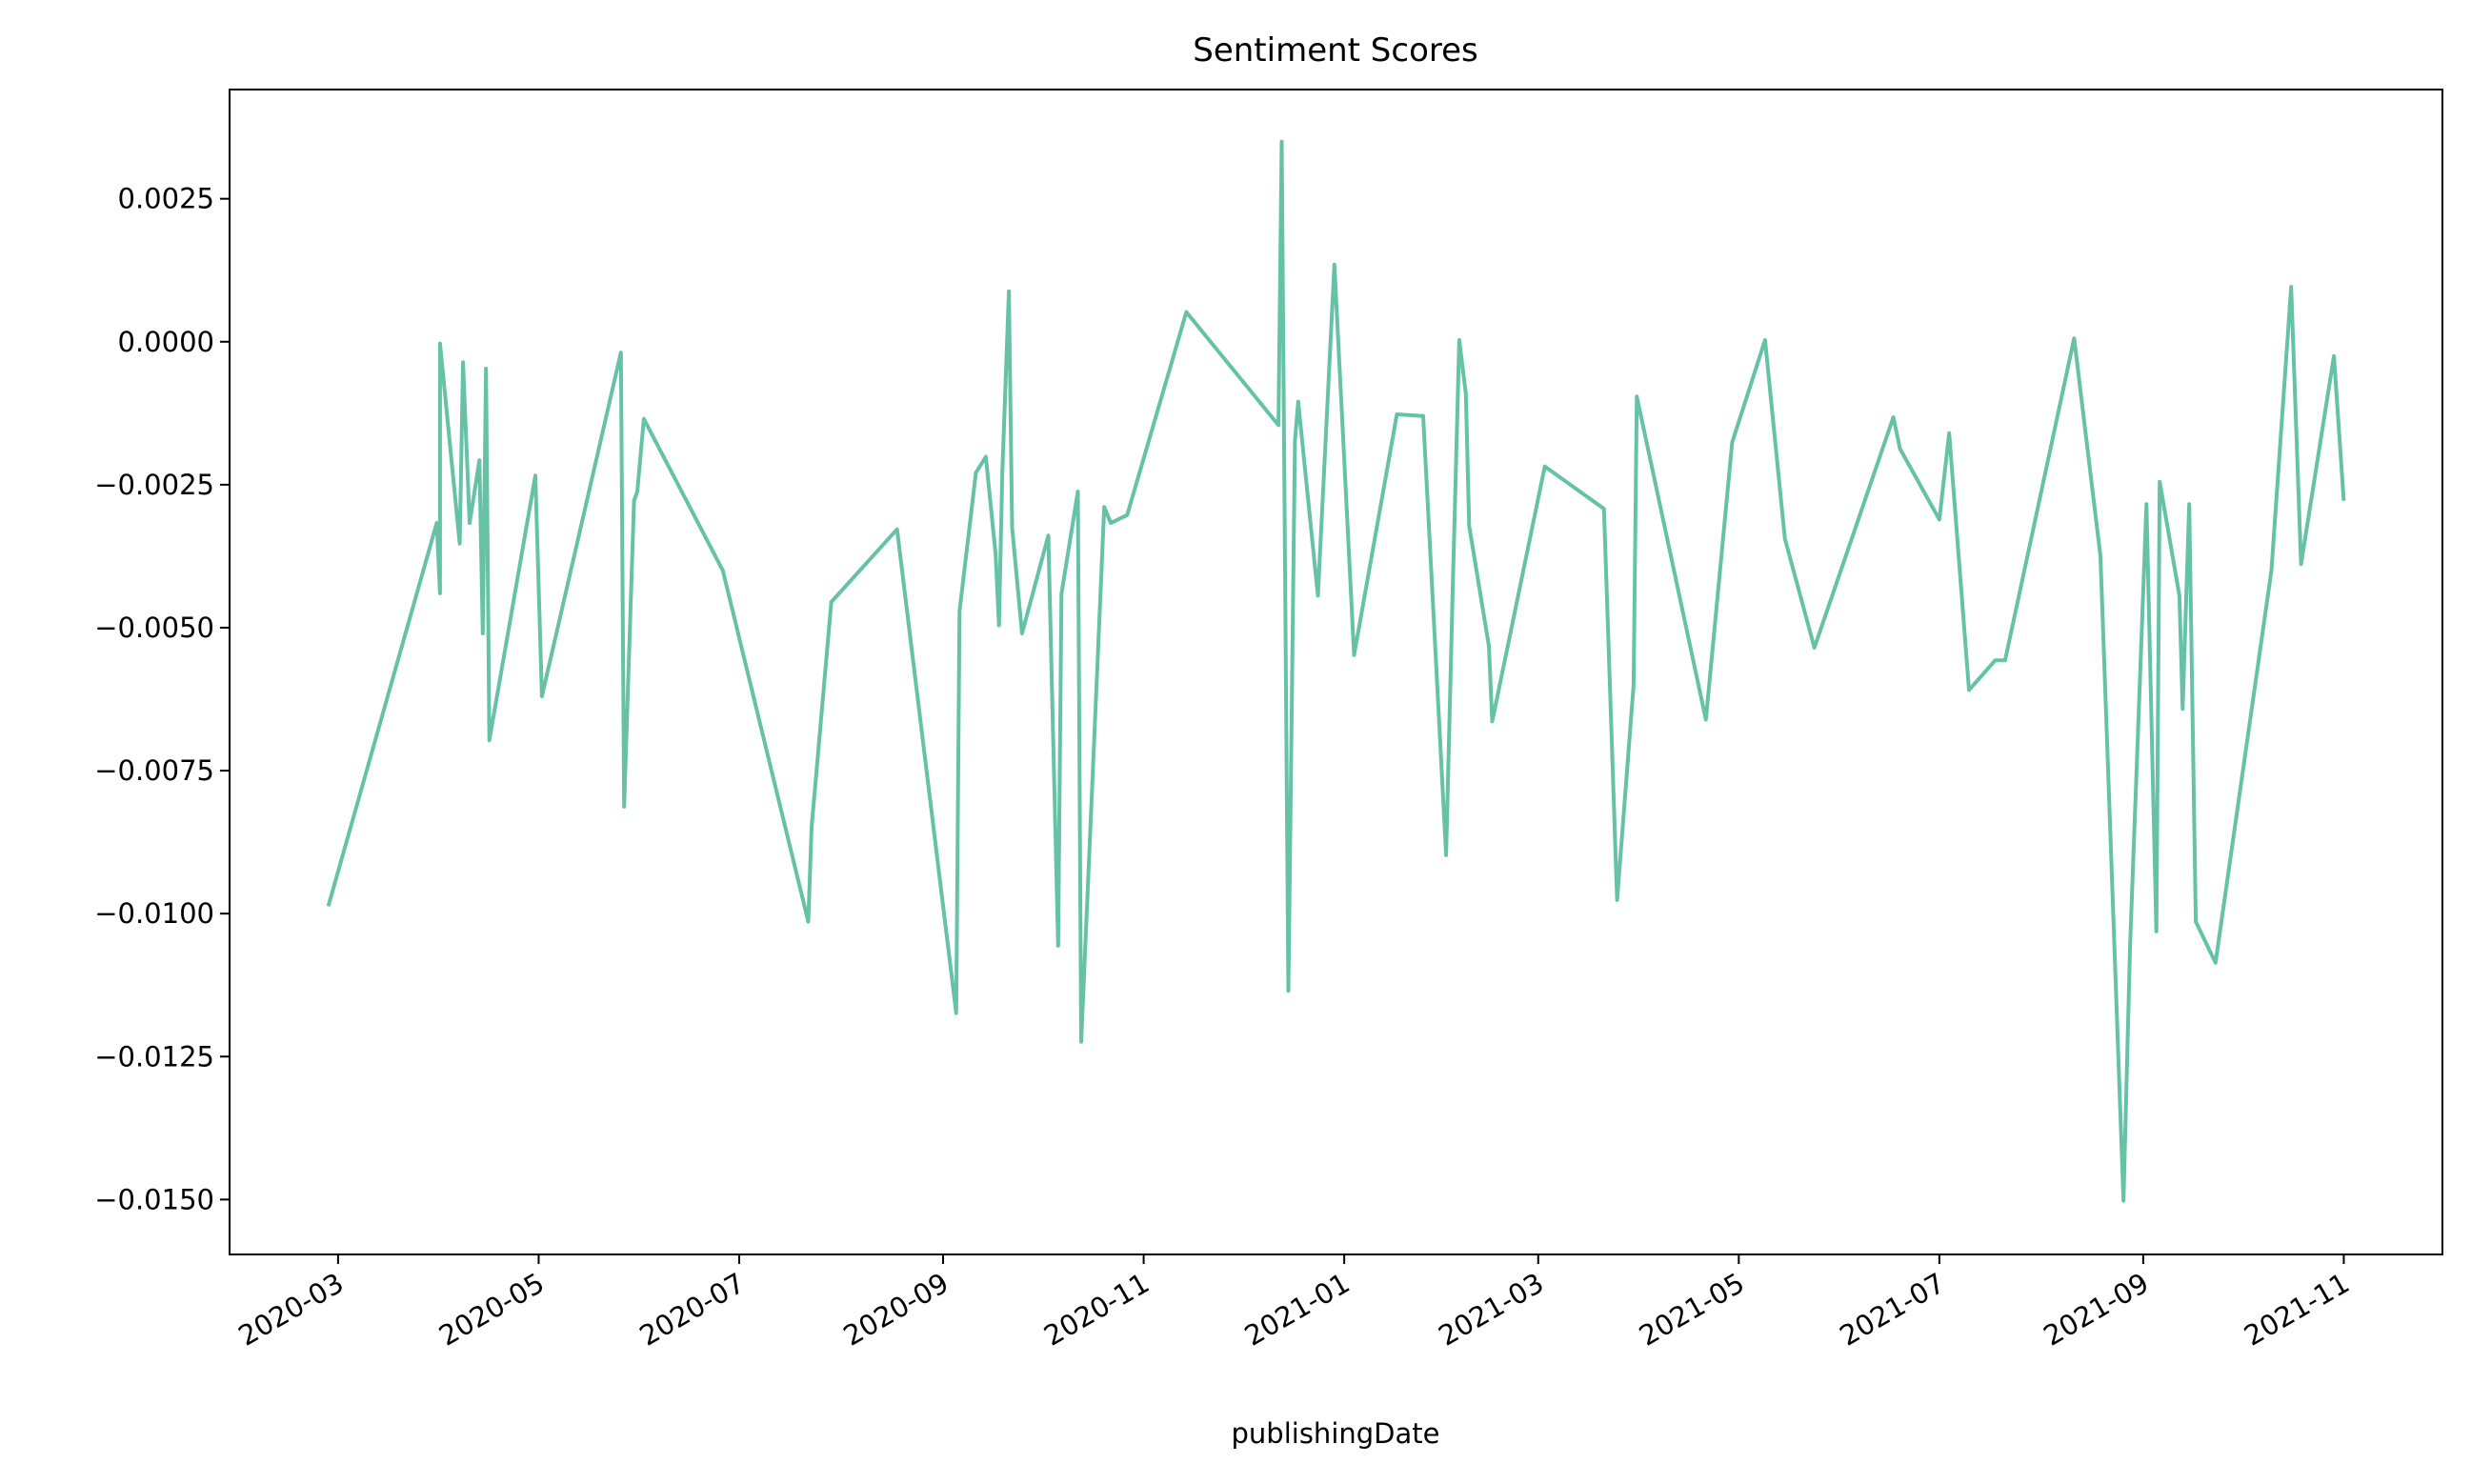 The height and width of the screenshot is (1484, 2471). What do you see at coordinates (1491, 1310) in the screenshot?
I see `x-tick-label: 2021-03` at bounding box center [1491, 1310].